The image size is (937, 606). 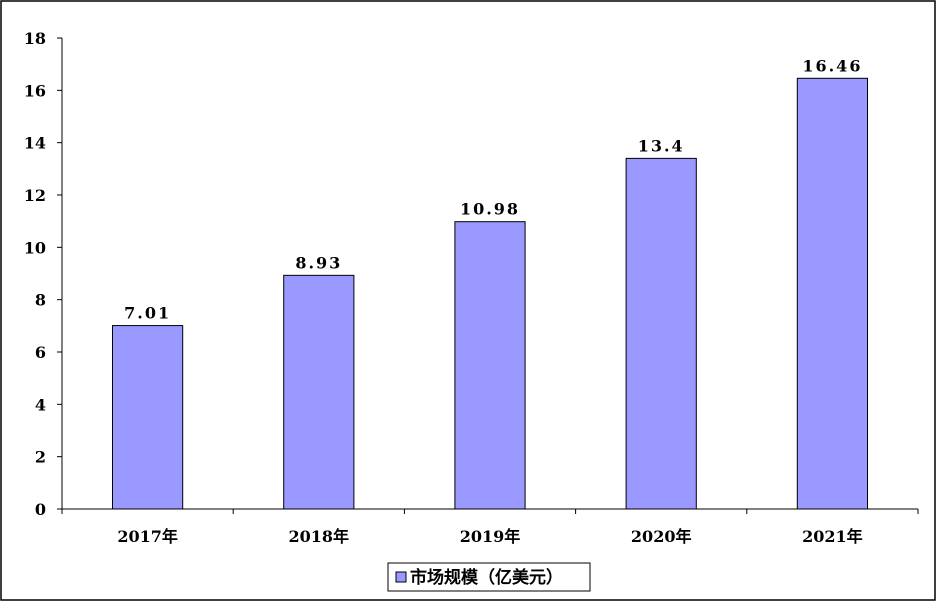 What do you see at coordinates (832, 65) in the screenshot?
I see `data-label: 16.46` at bounding box center [832, 65].